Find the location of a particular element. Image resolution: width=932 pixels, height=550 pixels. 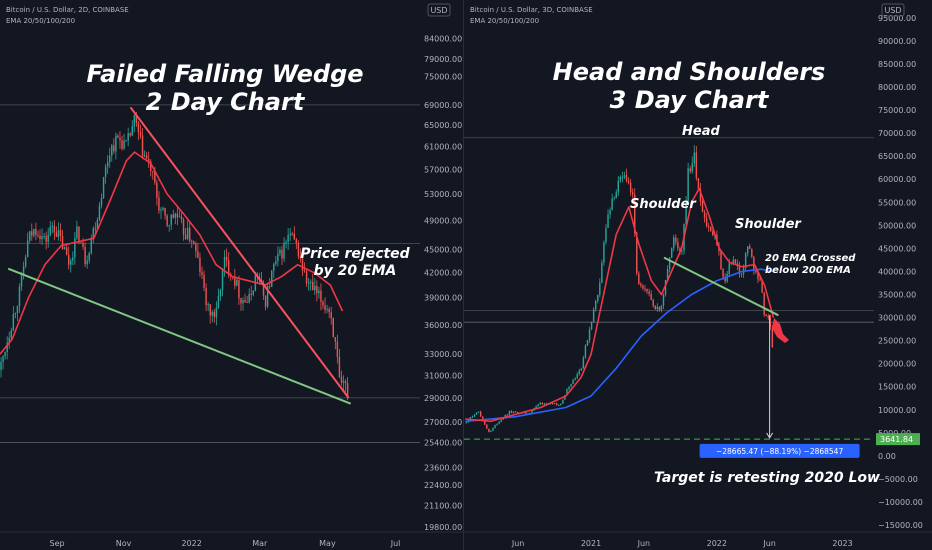

ema-20-line is located at coordinates (172, 253).